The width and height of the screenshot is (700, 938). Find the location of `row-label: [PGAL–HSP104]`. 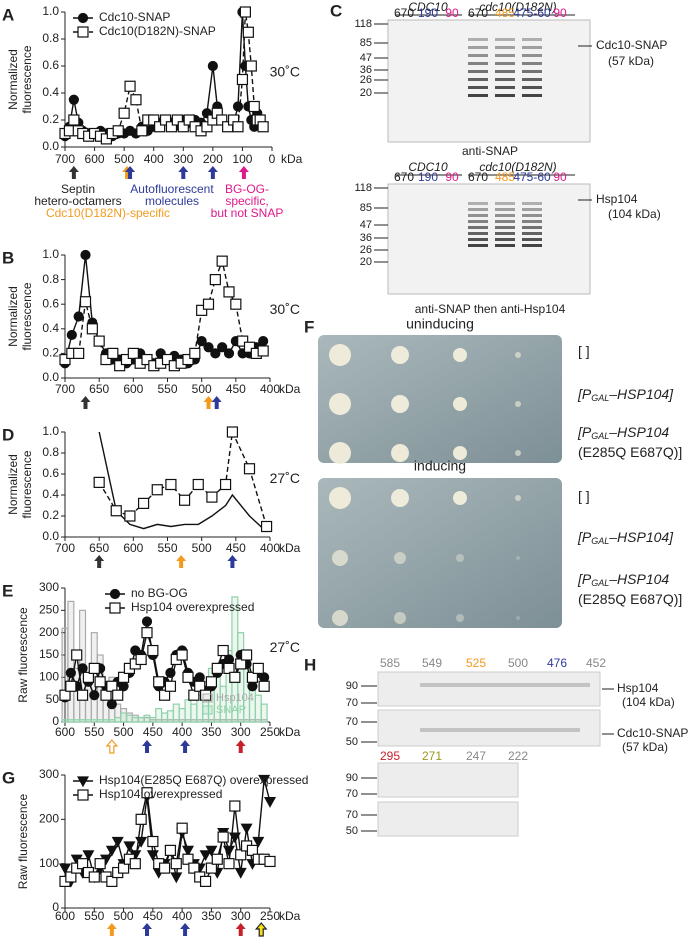

row-label: [PGAL–HSP104] is located at coordinates (625, 395).